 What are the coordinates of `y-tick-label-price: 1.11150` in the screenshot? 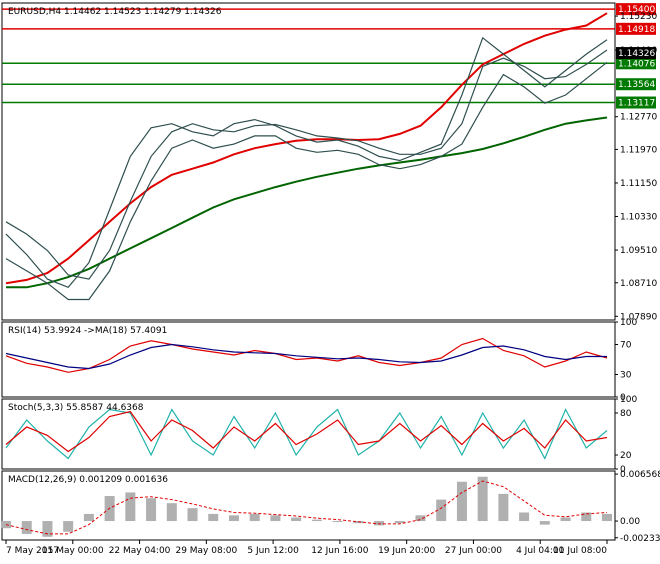 It's located at (638, 184).